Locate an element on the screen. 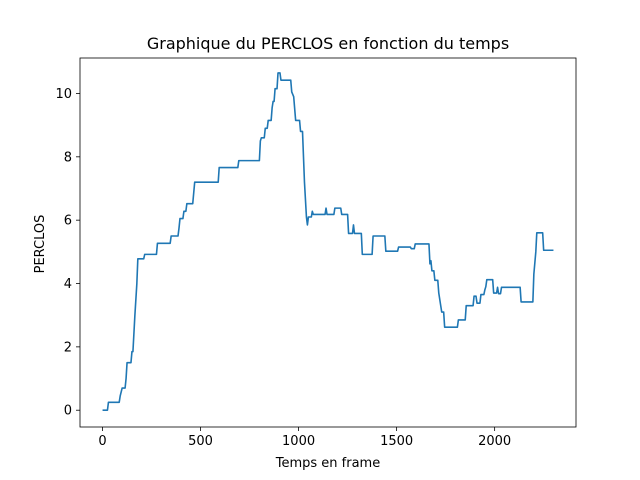 This screenshot has height=480, width=640. x-tick-label: 1500 is located at coordinates (396, 441).